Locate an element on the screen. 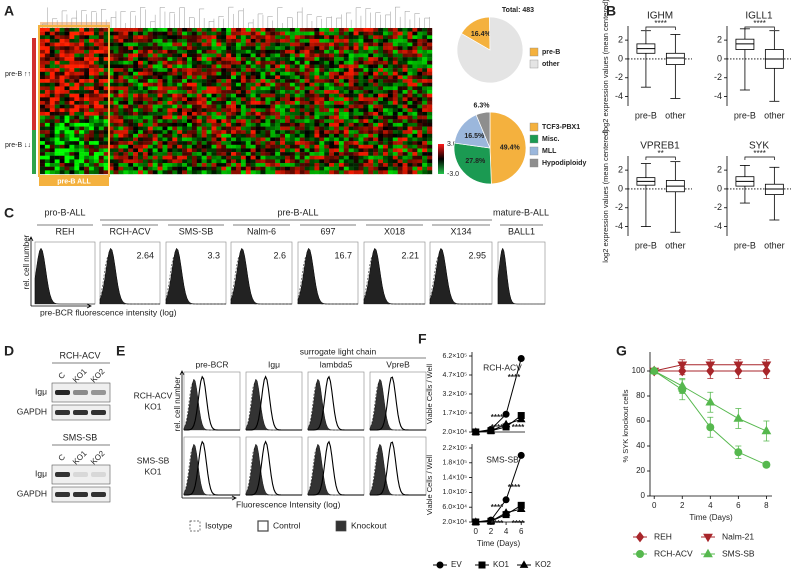 This screenshot has height=581, width=800. panel-label: E is located at coordinates (120, 351).